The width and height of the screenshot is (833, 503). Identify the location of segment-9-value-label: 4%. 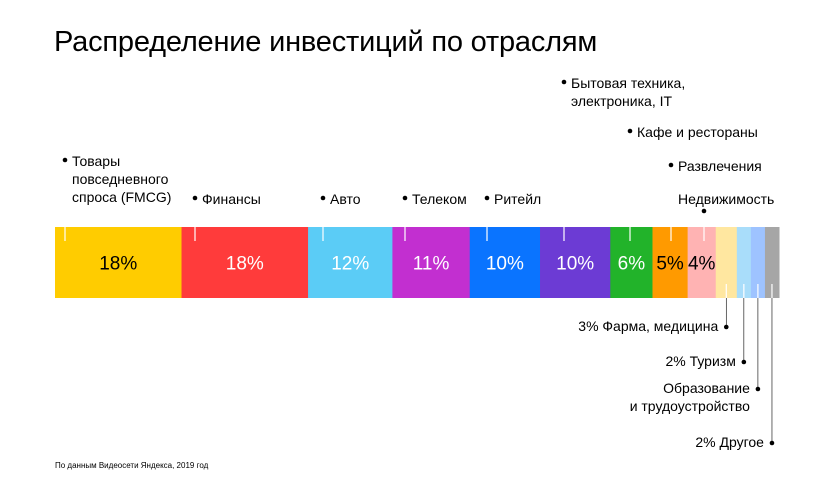
(702, 264).